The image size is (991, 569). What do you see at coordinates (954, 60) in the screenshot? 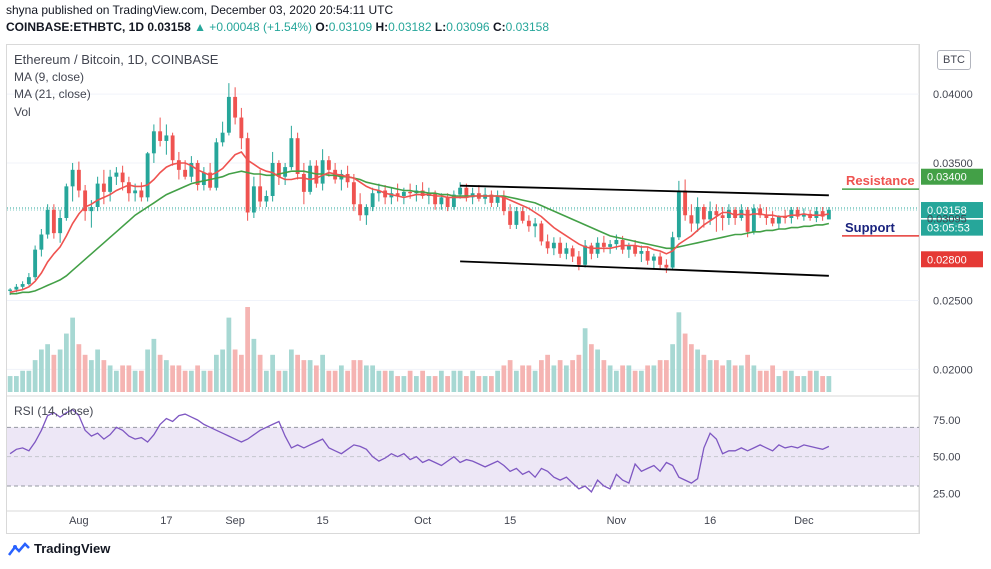
I see `currency-button: BTC` at bounding box center [954, 60].